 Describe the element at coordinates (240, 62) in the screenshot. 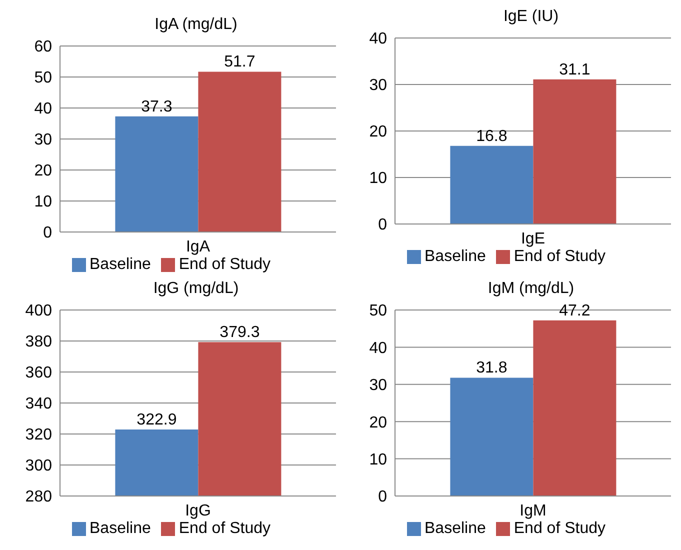

I see `data-label: 51.7` at that location.